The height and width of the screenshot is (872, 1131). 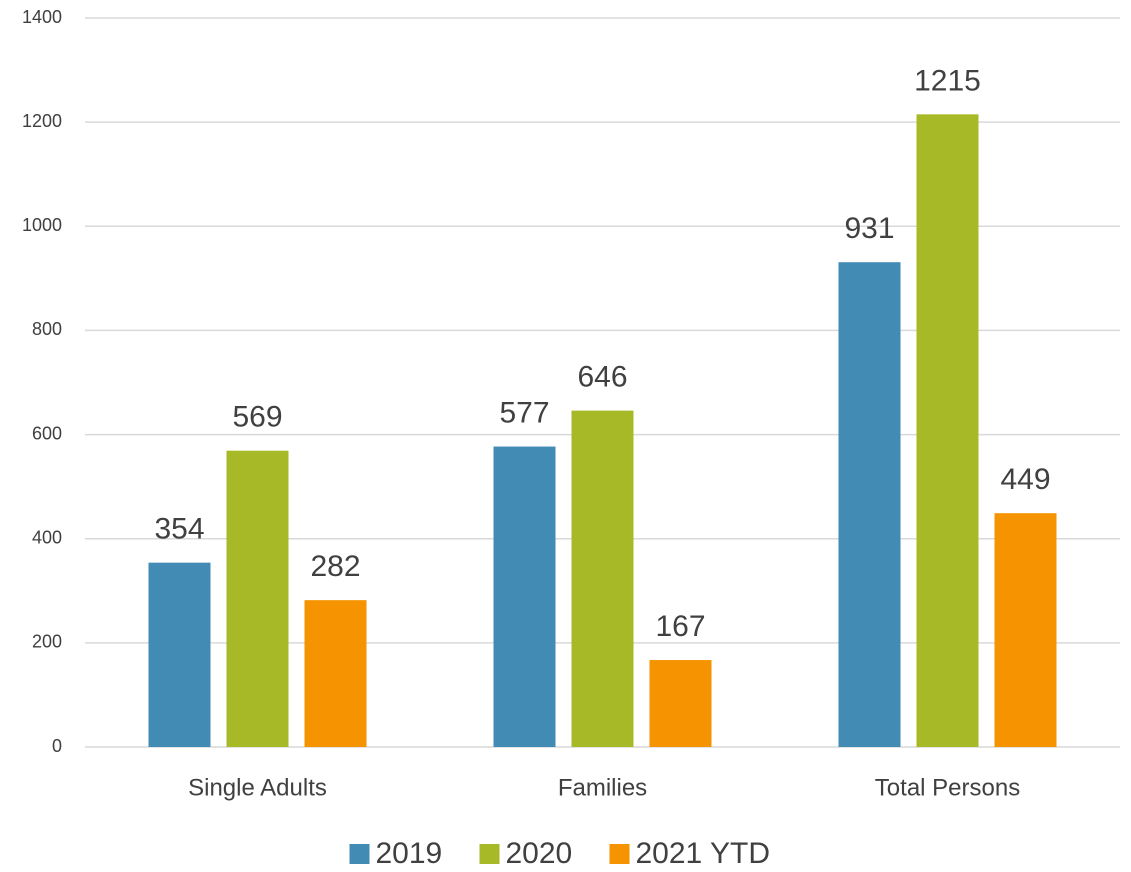 I want to click on y-tick-label: 1400, so click(x=42, y=17).